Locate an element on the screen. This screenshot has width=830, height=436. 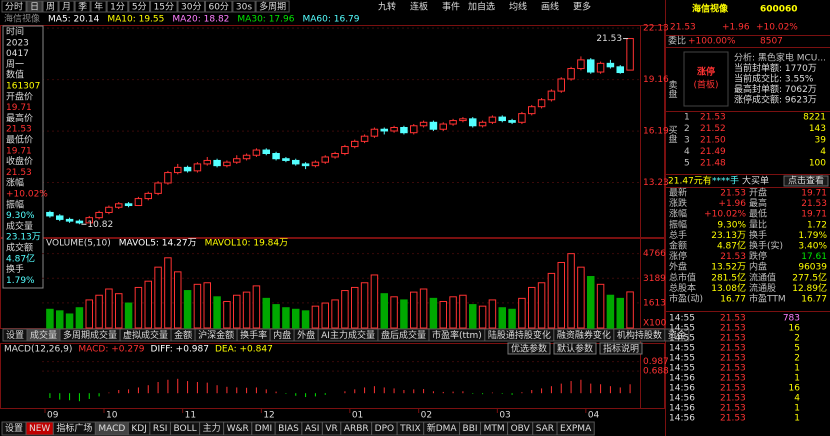
tool-button: 加自选 is located at coordinates (481, 7).